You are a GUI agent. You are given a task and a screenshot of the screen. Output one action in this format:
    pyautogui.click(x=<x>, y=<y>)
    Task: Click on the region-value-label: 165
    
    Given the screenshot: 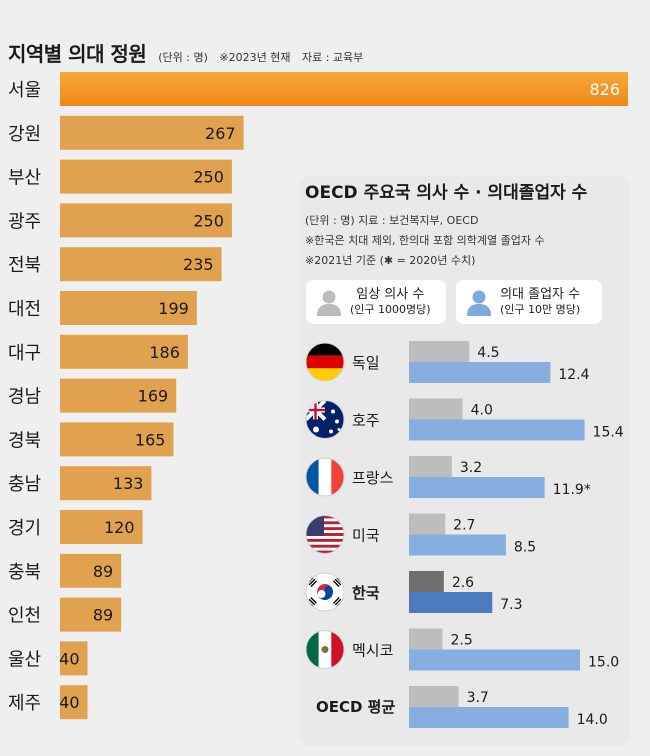 What is the action you would take?
    pyautogui.click(x=150, y=439)
    